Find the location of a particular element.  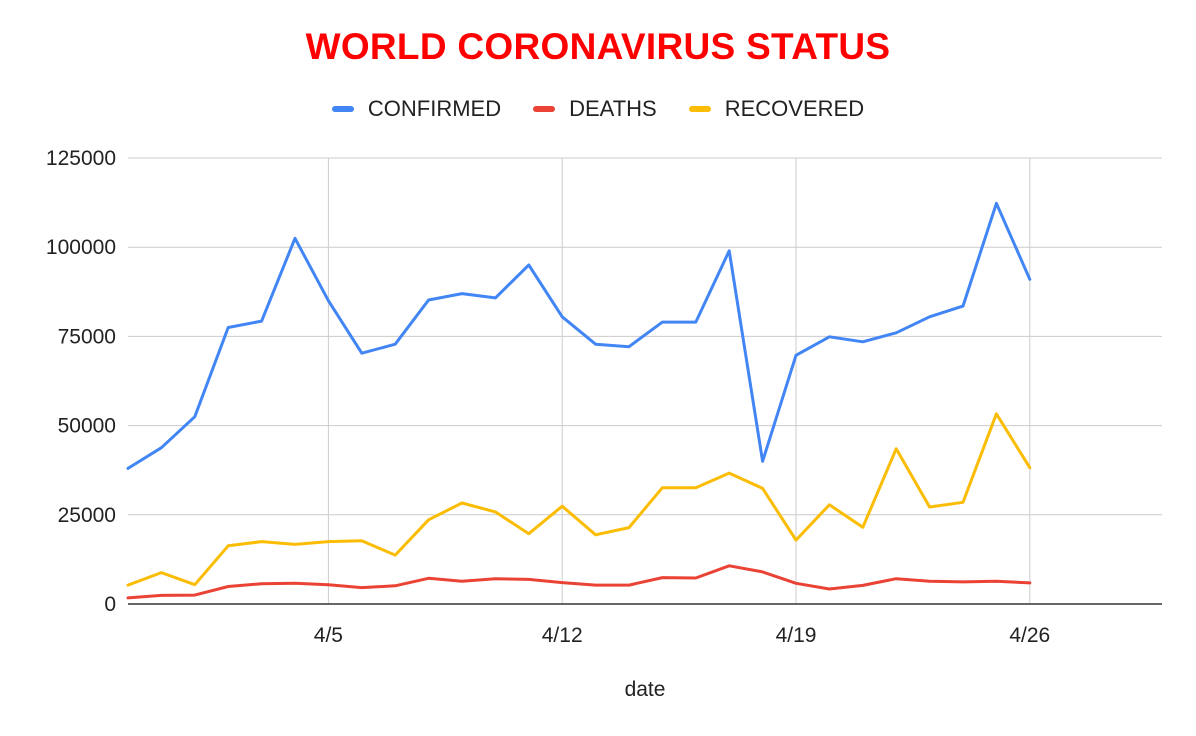

legend: CONFIRMED DEATHS RECOVERED is located at coordinates (598, 109).